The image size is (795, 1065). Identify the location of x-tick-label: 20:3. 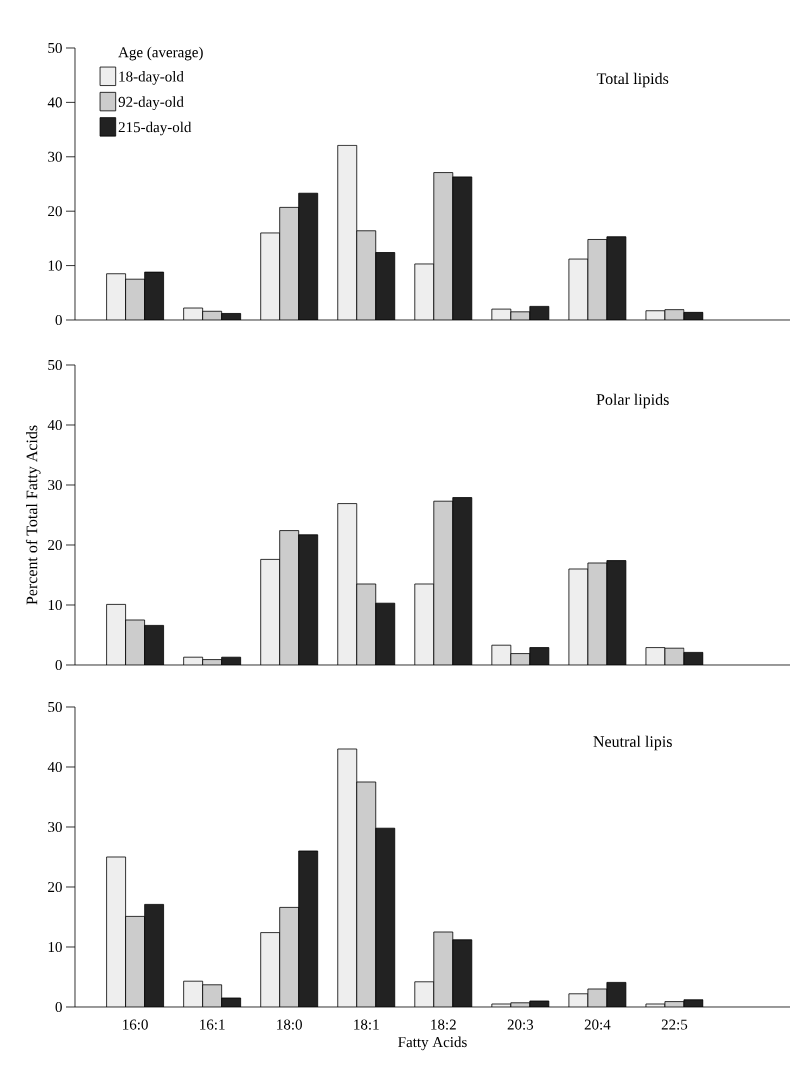
(520, 1024).